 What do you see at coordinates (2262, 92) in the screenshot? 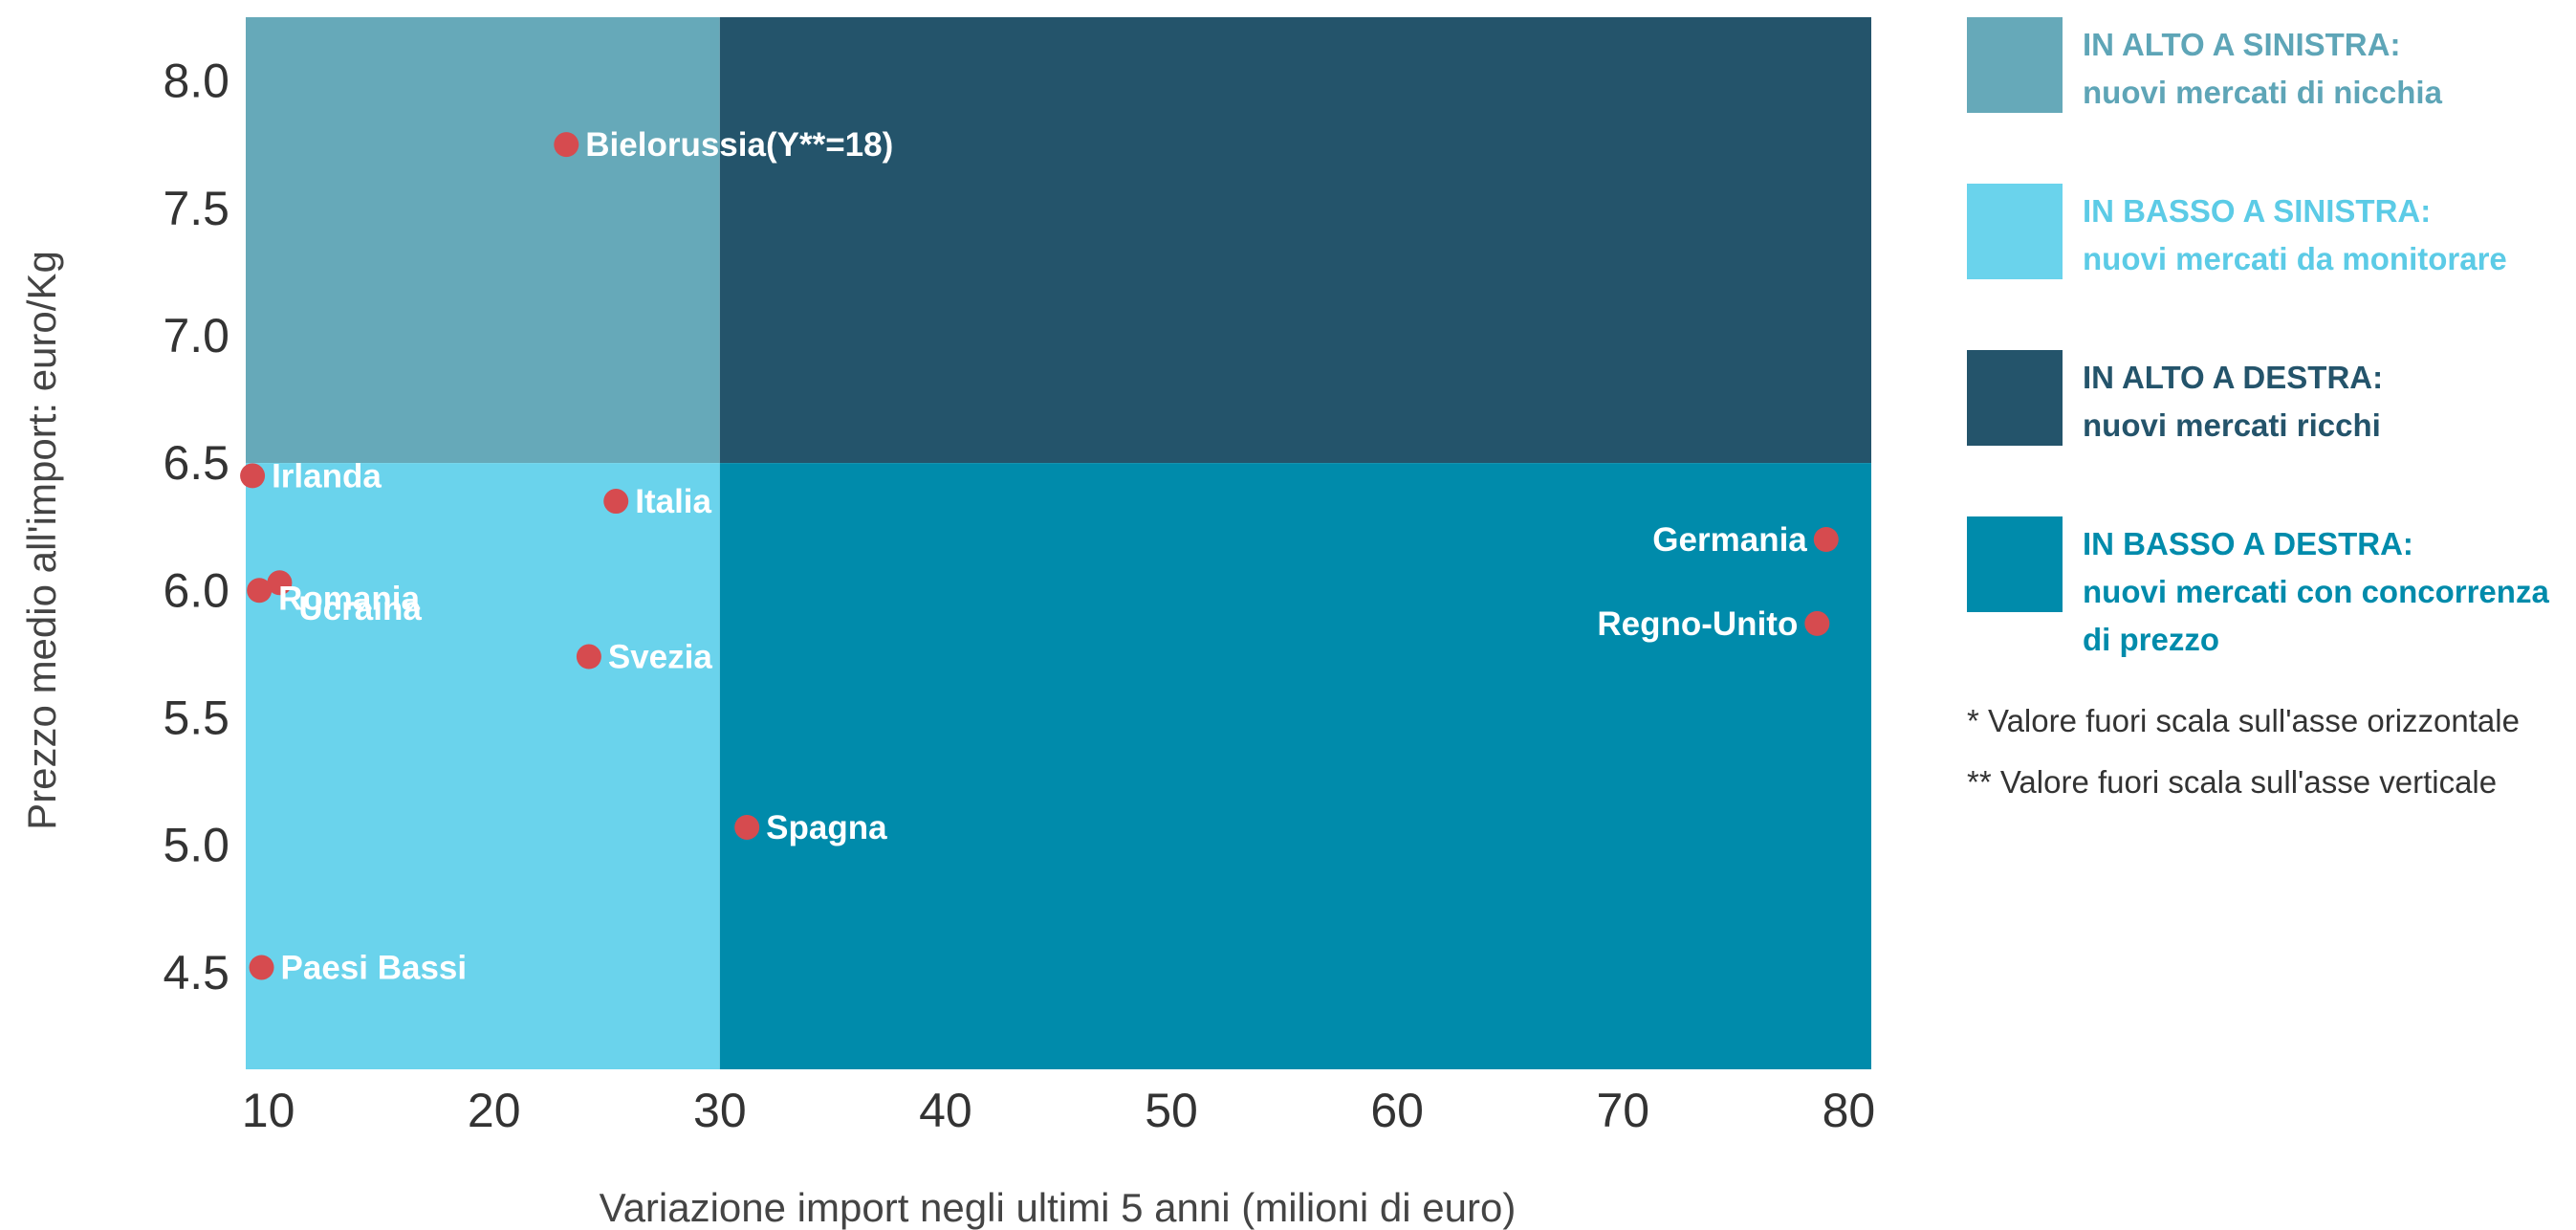
I see `legend-subtitle-top-left: nuovi mercati di nicchia` at bounding box center [2262, 92].